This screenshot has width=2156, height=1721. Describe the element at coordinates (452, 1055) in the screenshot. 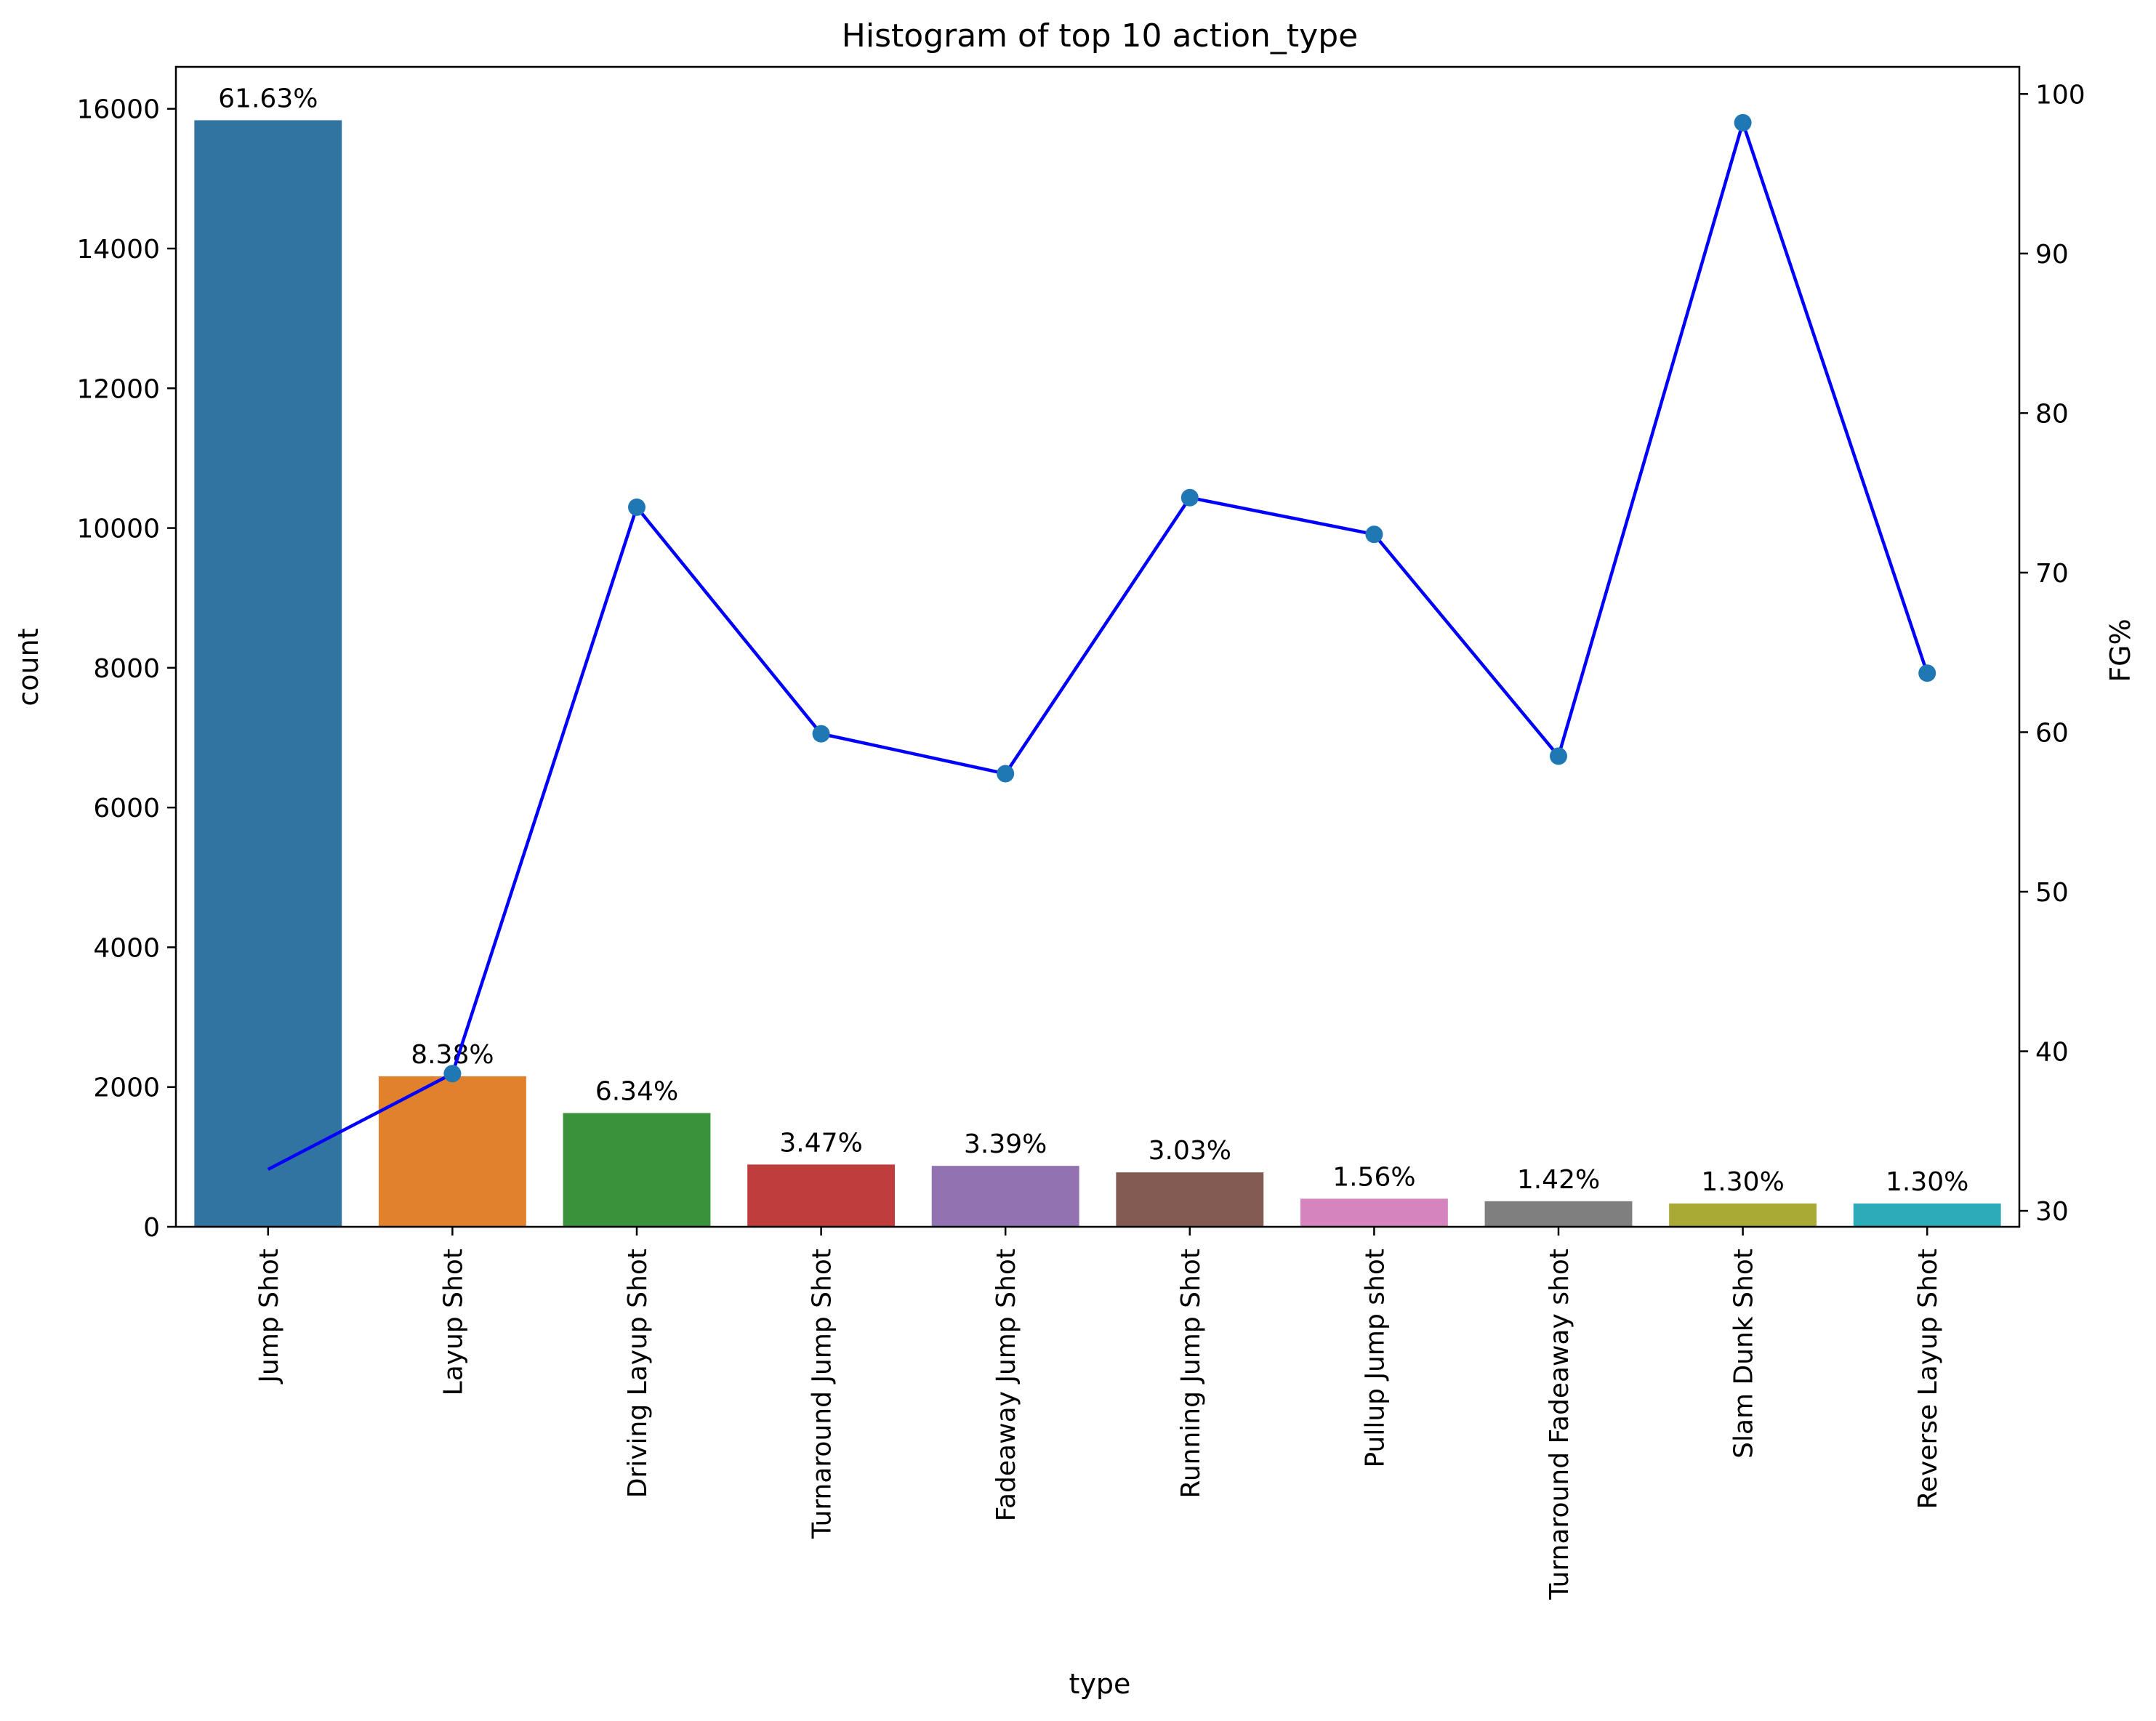

I see `bar-percent-label: 8.38%` at that location.